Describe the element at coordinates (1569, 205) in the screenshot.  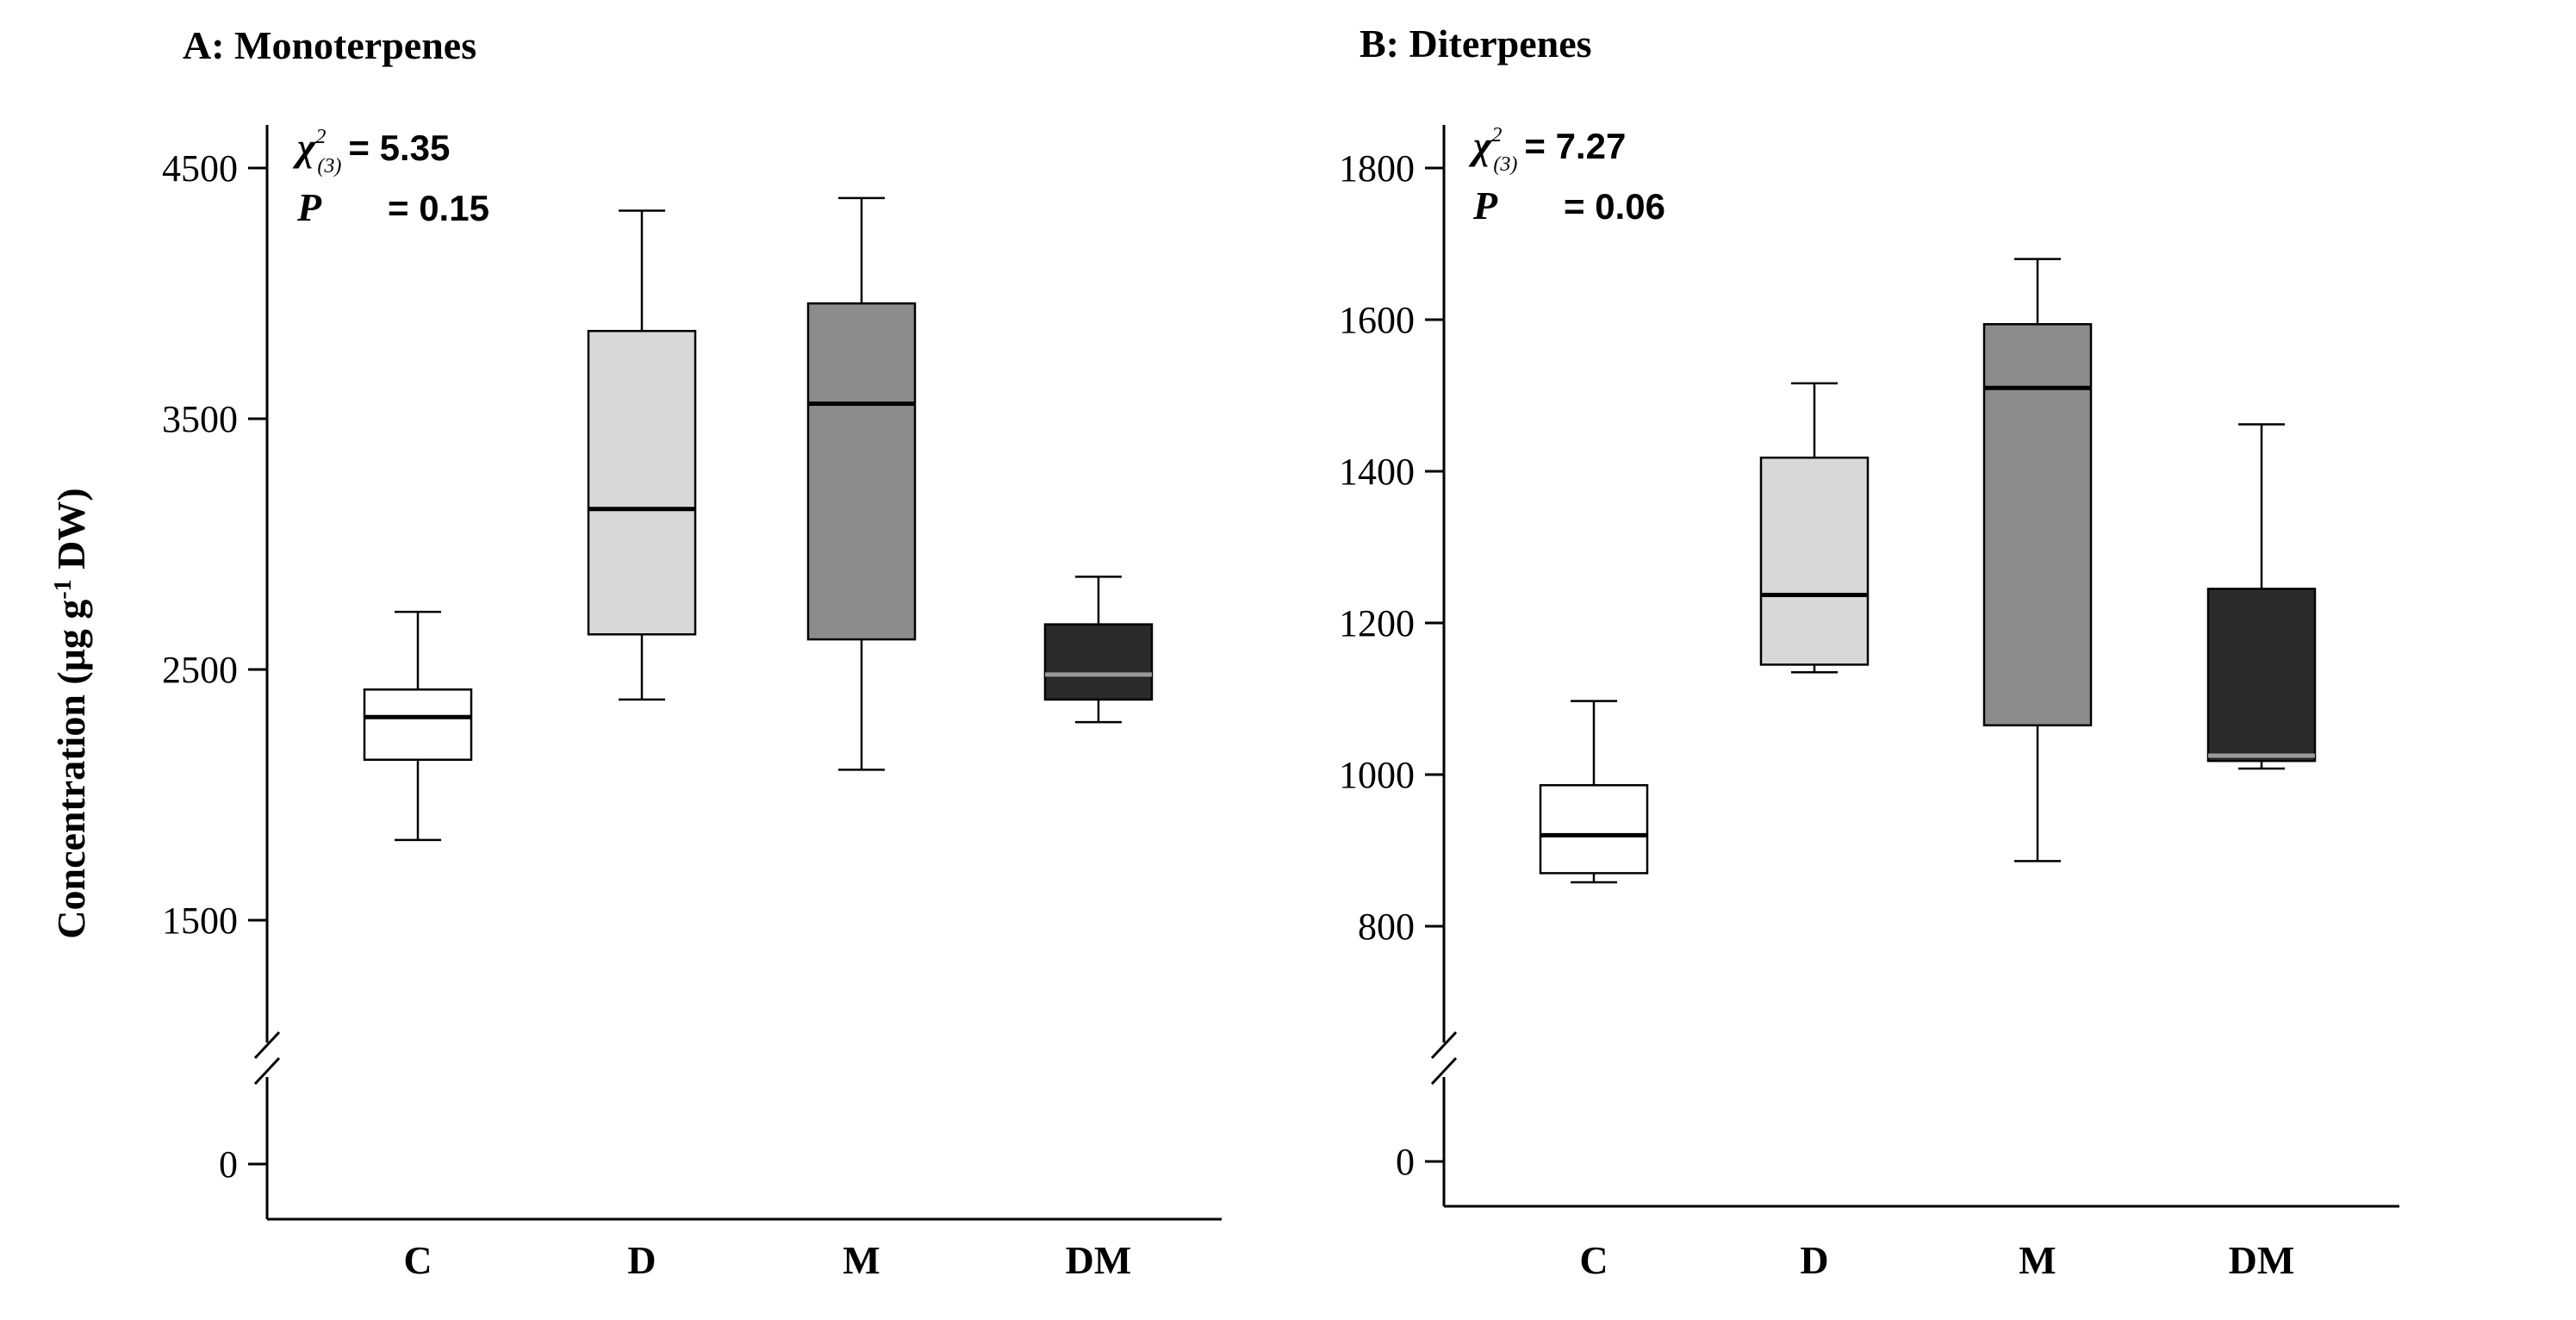
I see `p-value-stat: P = 0.06` at that location.